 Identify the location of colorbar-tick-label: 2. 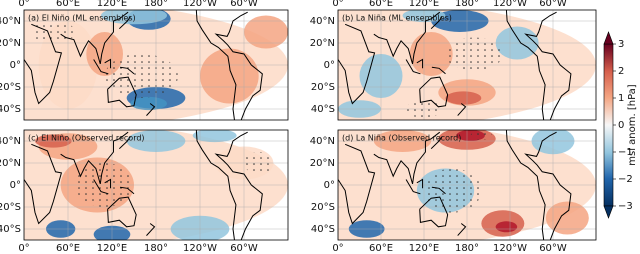
(621, 71).